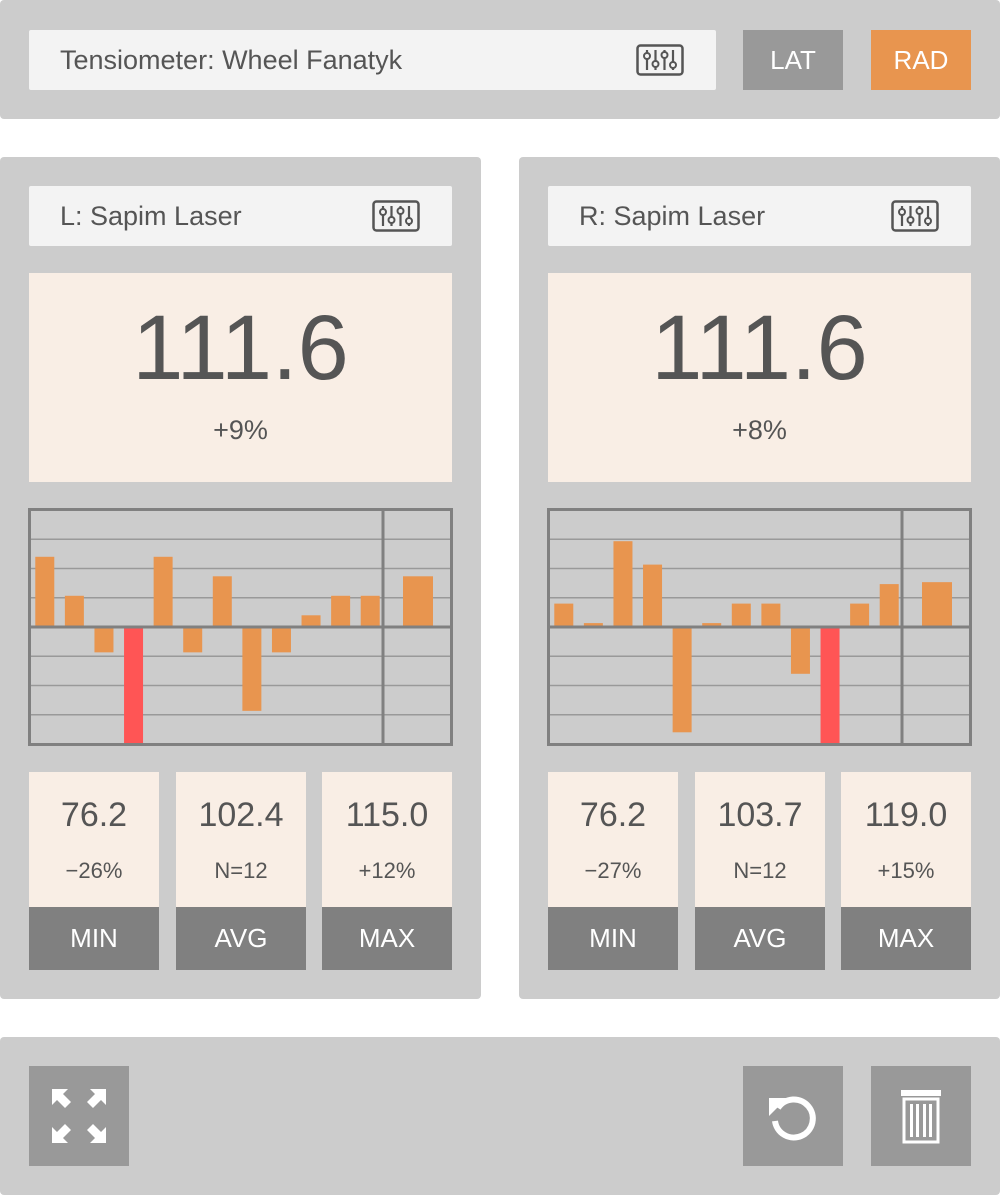 The image size is (1000, 1195). I want to click on stat-max-left: 115.0 +12% MAX, so click(387, 871).